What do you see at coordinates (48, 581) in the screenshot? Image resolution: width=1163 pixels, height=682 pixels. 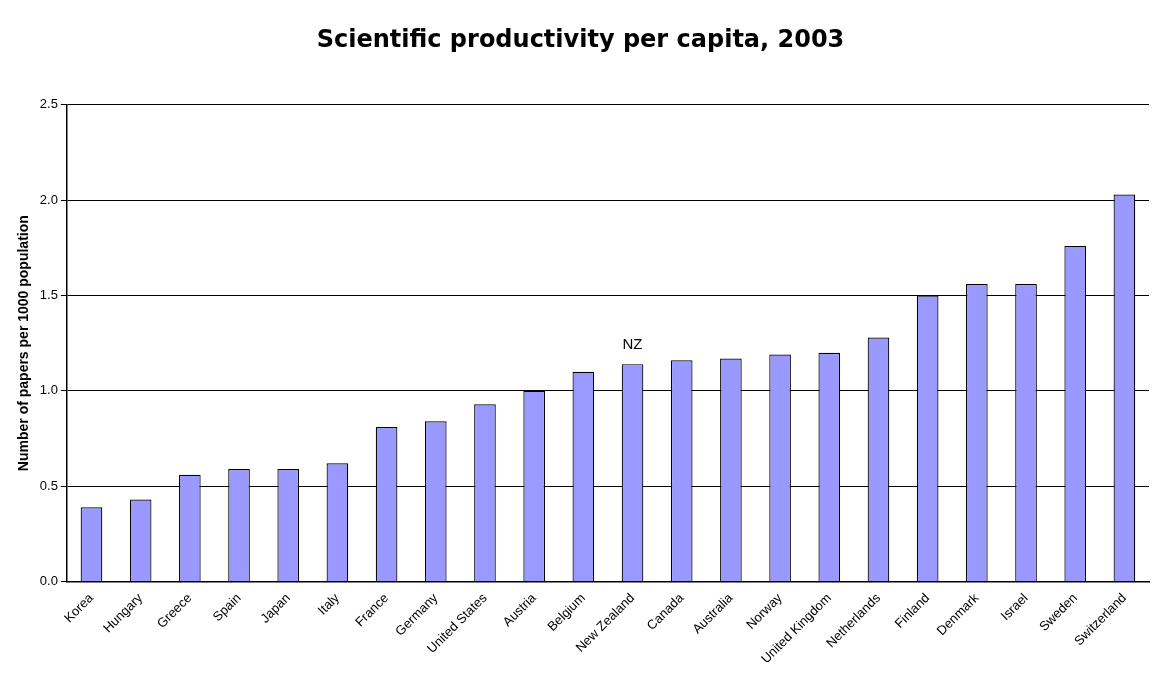 I see `y-tick-label: 0.0` at bounding box center [48, 581].